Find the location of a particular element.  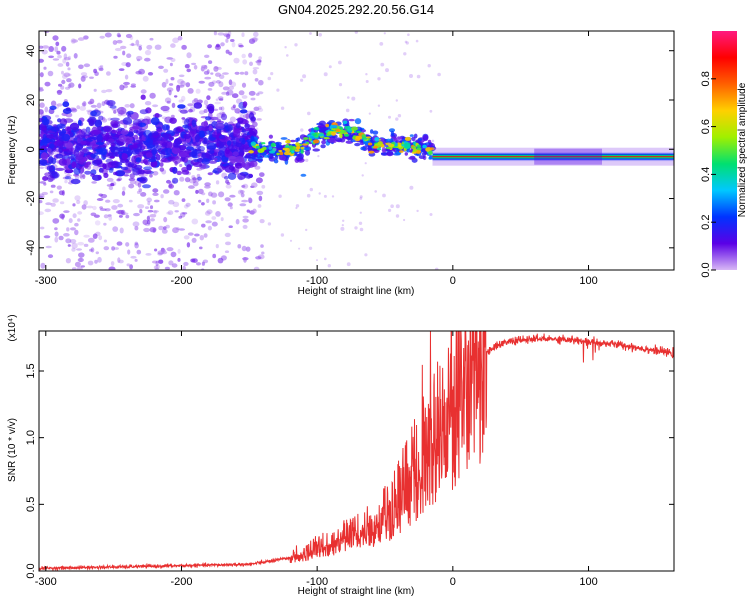

x-tick-label: -300 is located at coordinates (46, 281).